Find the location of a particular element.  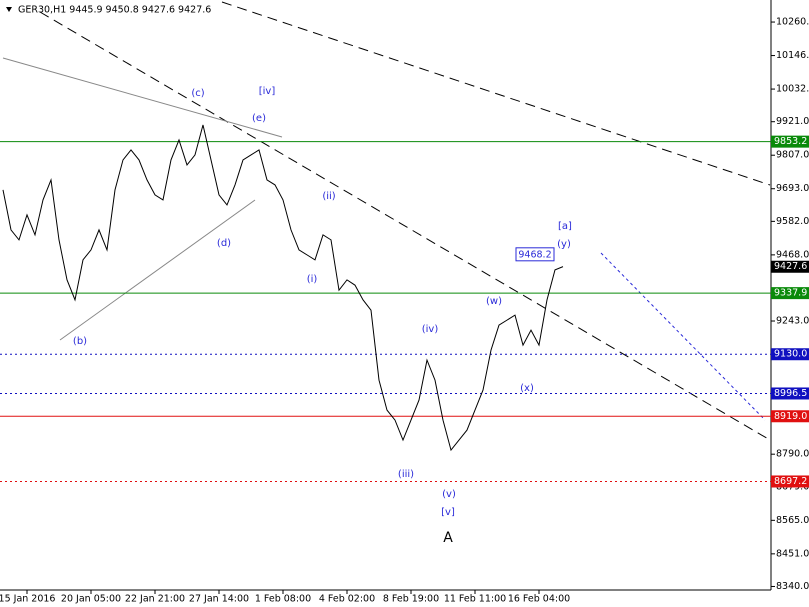

wave-label: (x) is located at coordinates (527, 388).